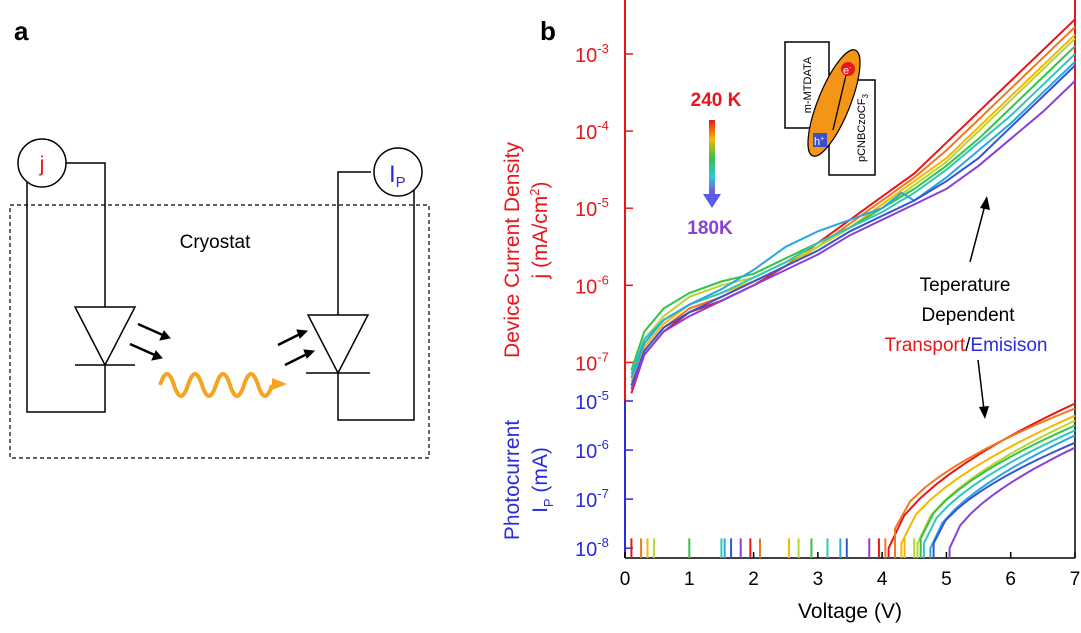 The image size is (1081, 633). Describe the element at coordinates (84, 234) in the screenshot. I see `left-circuit-wire-top` at that location.